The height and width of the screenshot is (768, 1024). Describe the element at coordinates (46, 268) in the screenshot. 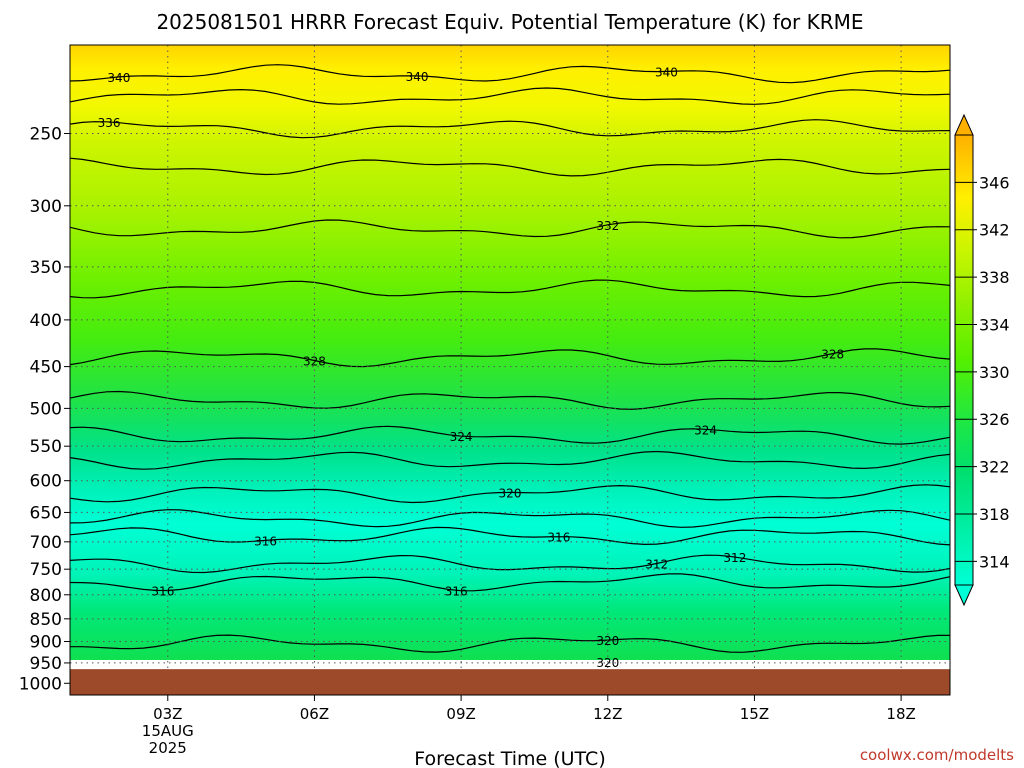

I see `y-tick-label: 350` at that location.